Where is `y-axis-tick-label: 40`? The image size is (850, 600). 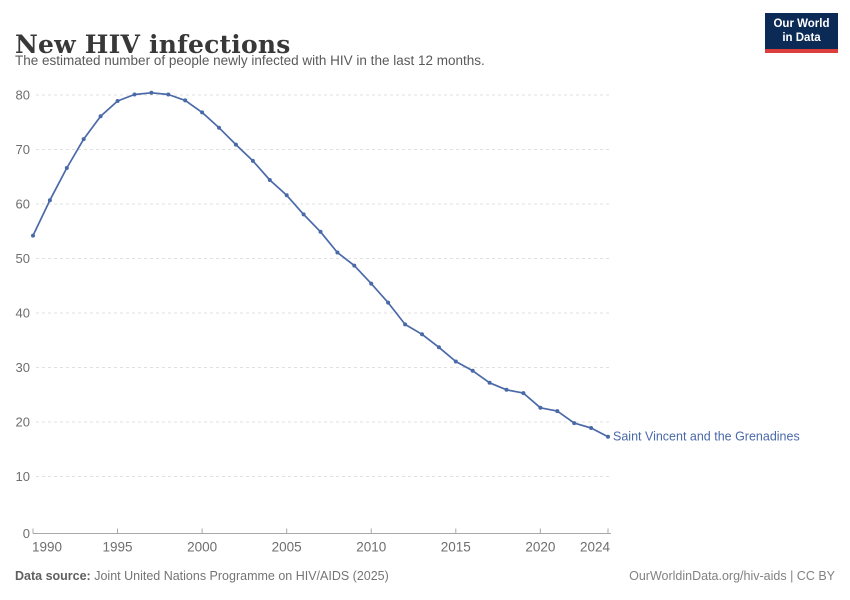 y-axis-tick-label: 40 is located at coordinates (23, 313).